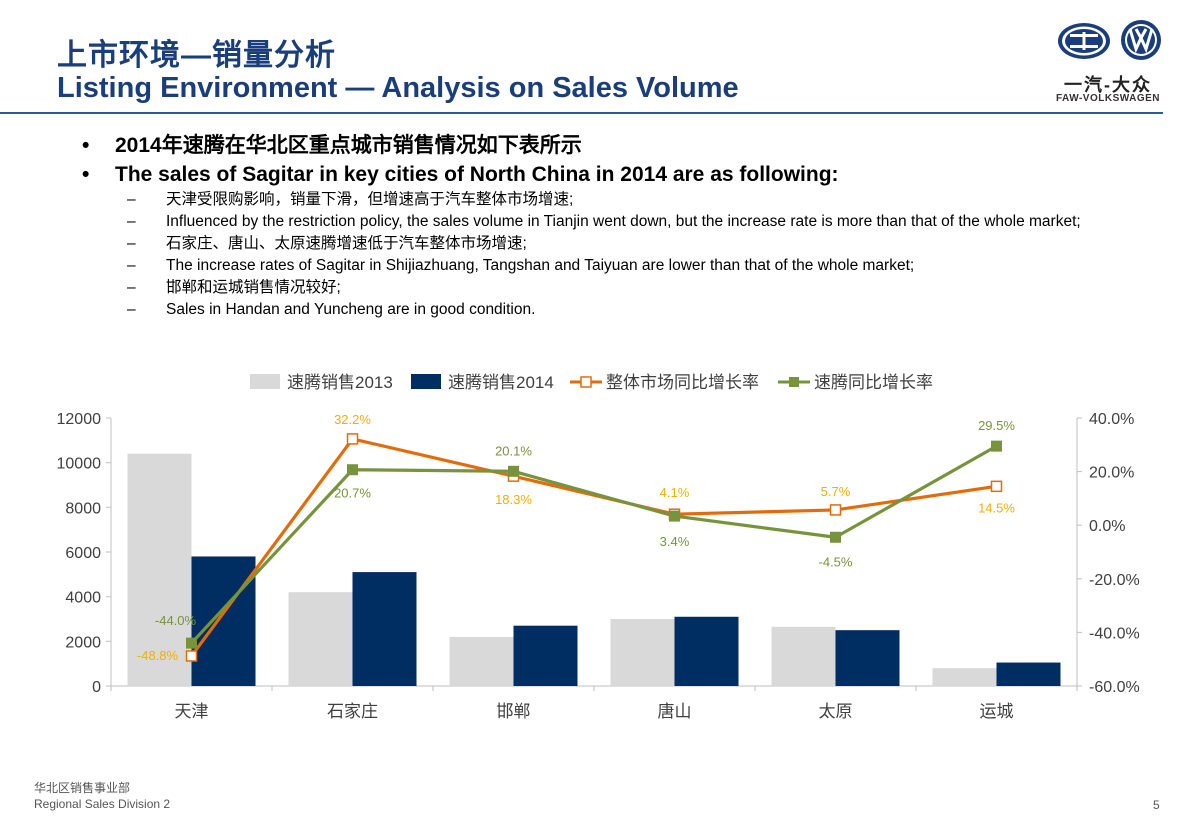 Image resolution: width=1200 pixels, height=831 pixels. What do you see at coordinates (794, 382) in the screenshot?
I see `legend-marker-sagitar` at bounding box center [794, 382].